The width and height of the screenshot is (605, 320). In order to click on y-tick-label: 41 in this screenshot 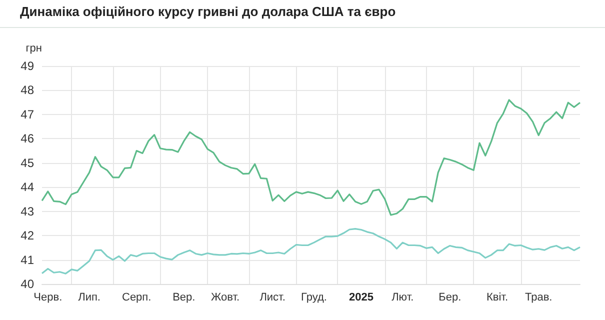, I will do `click(27, 259)`.